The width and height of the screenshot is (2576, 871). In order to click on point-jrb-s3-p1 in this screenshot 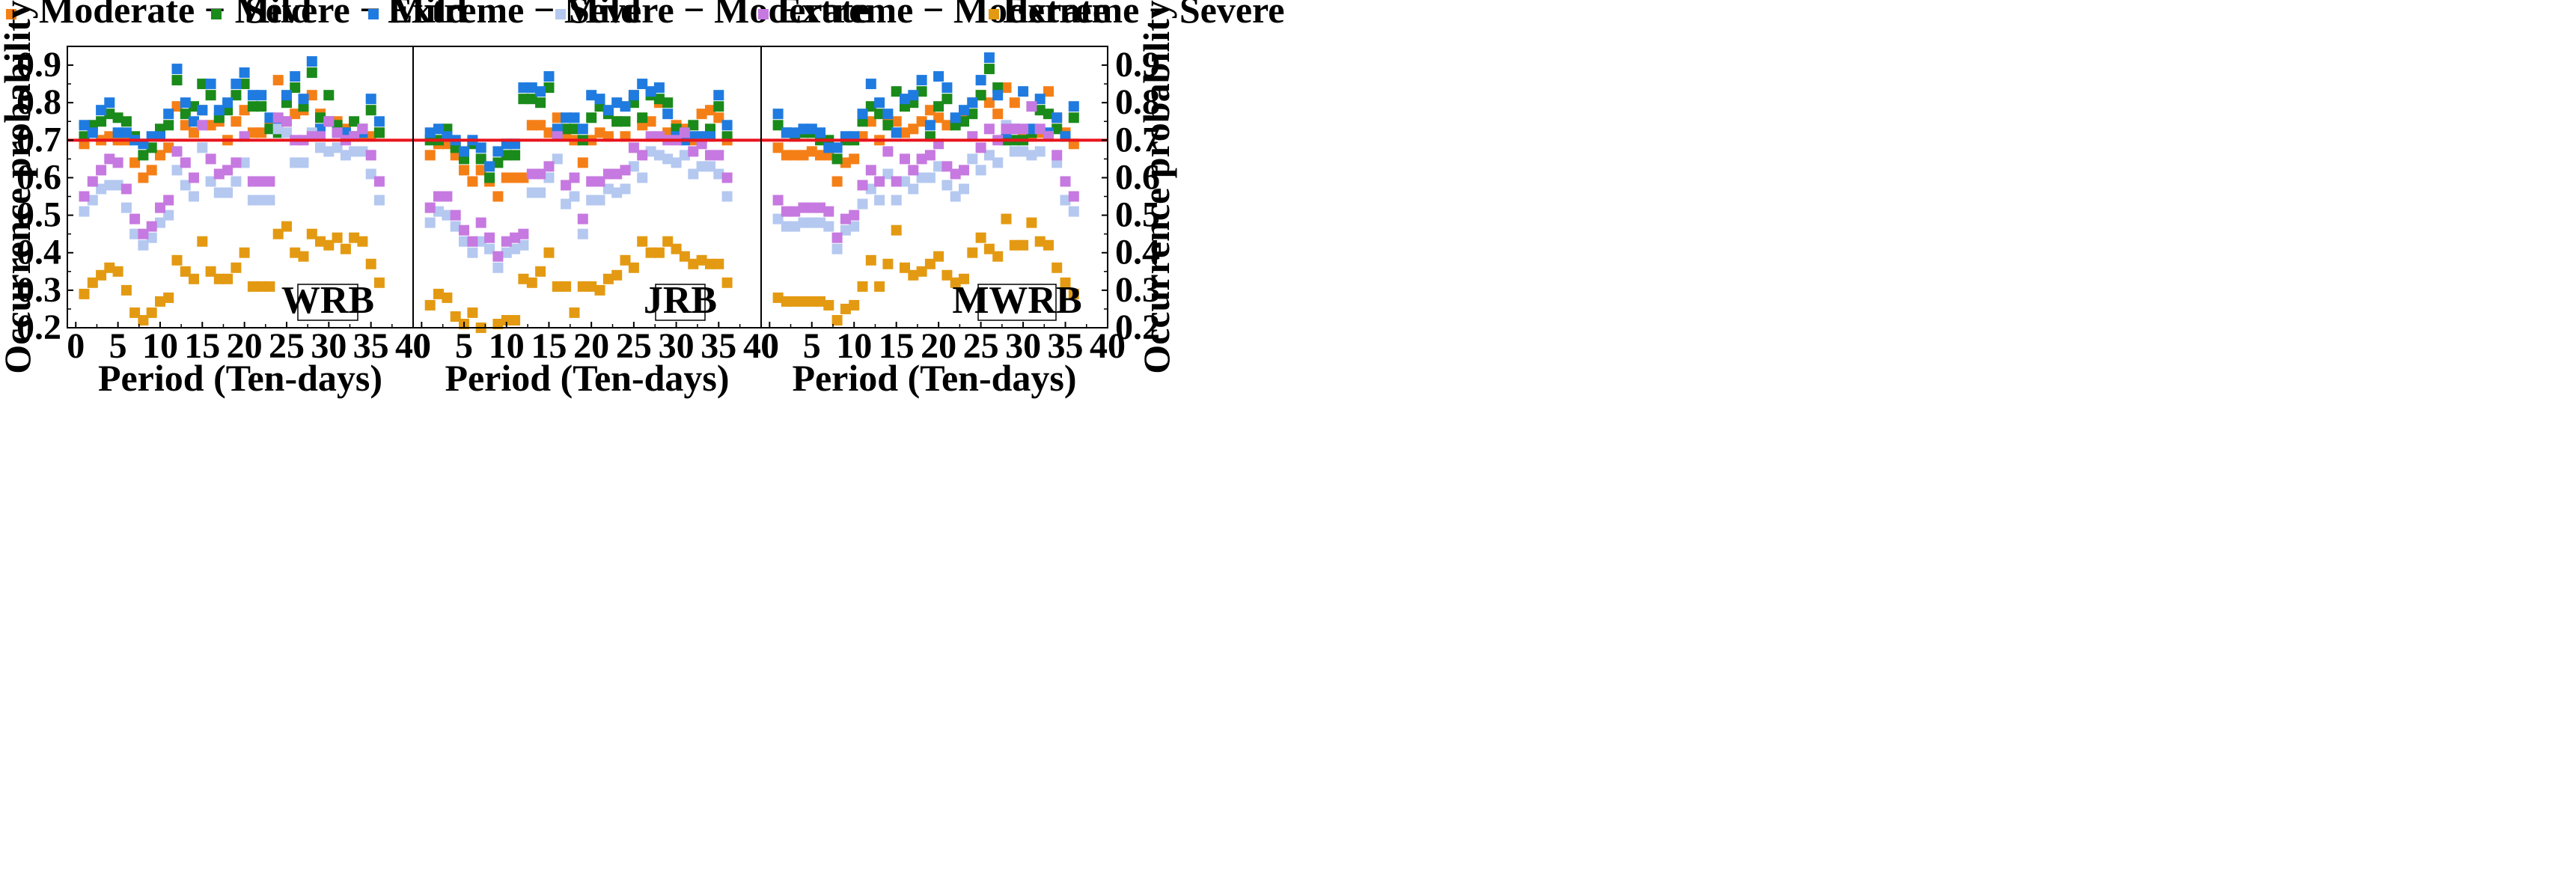, I will do `click(430, 132)`.